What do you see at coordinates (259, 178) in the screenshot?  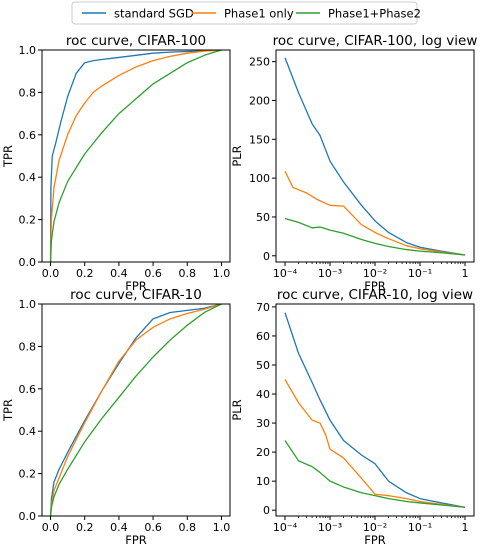 I see `y-tick-label: 100` at bounding box center [259, 178].